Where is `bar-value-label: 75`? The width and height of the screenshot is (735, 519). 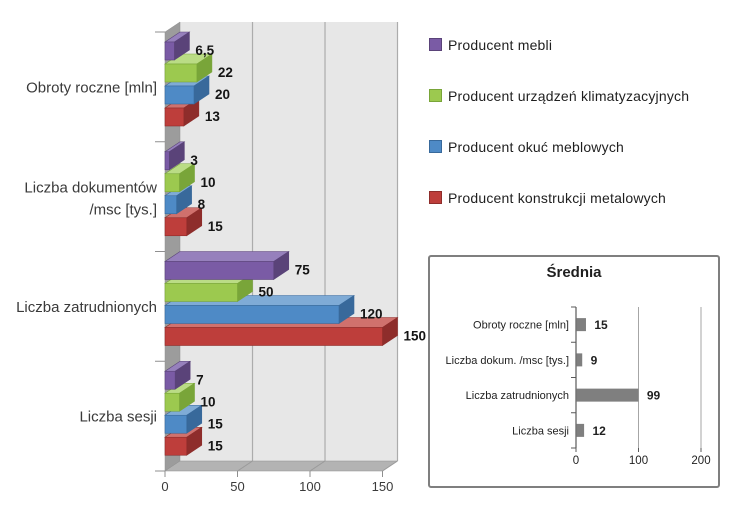 bar-value-label: 75 is located at coordinates (303, 270).